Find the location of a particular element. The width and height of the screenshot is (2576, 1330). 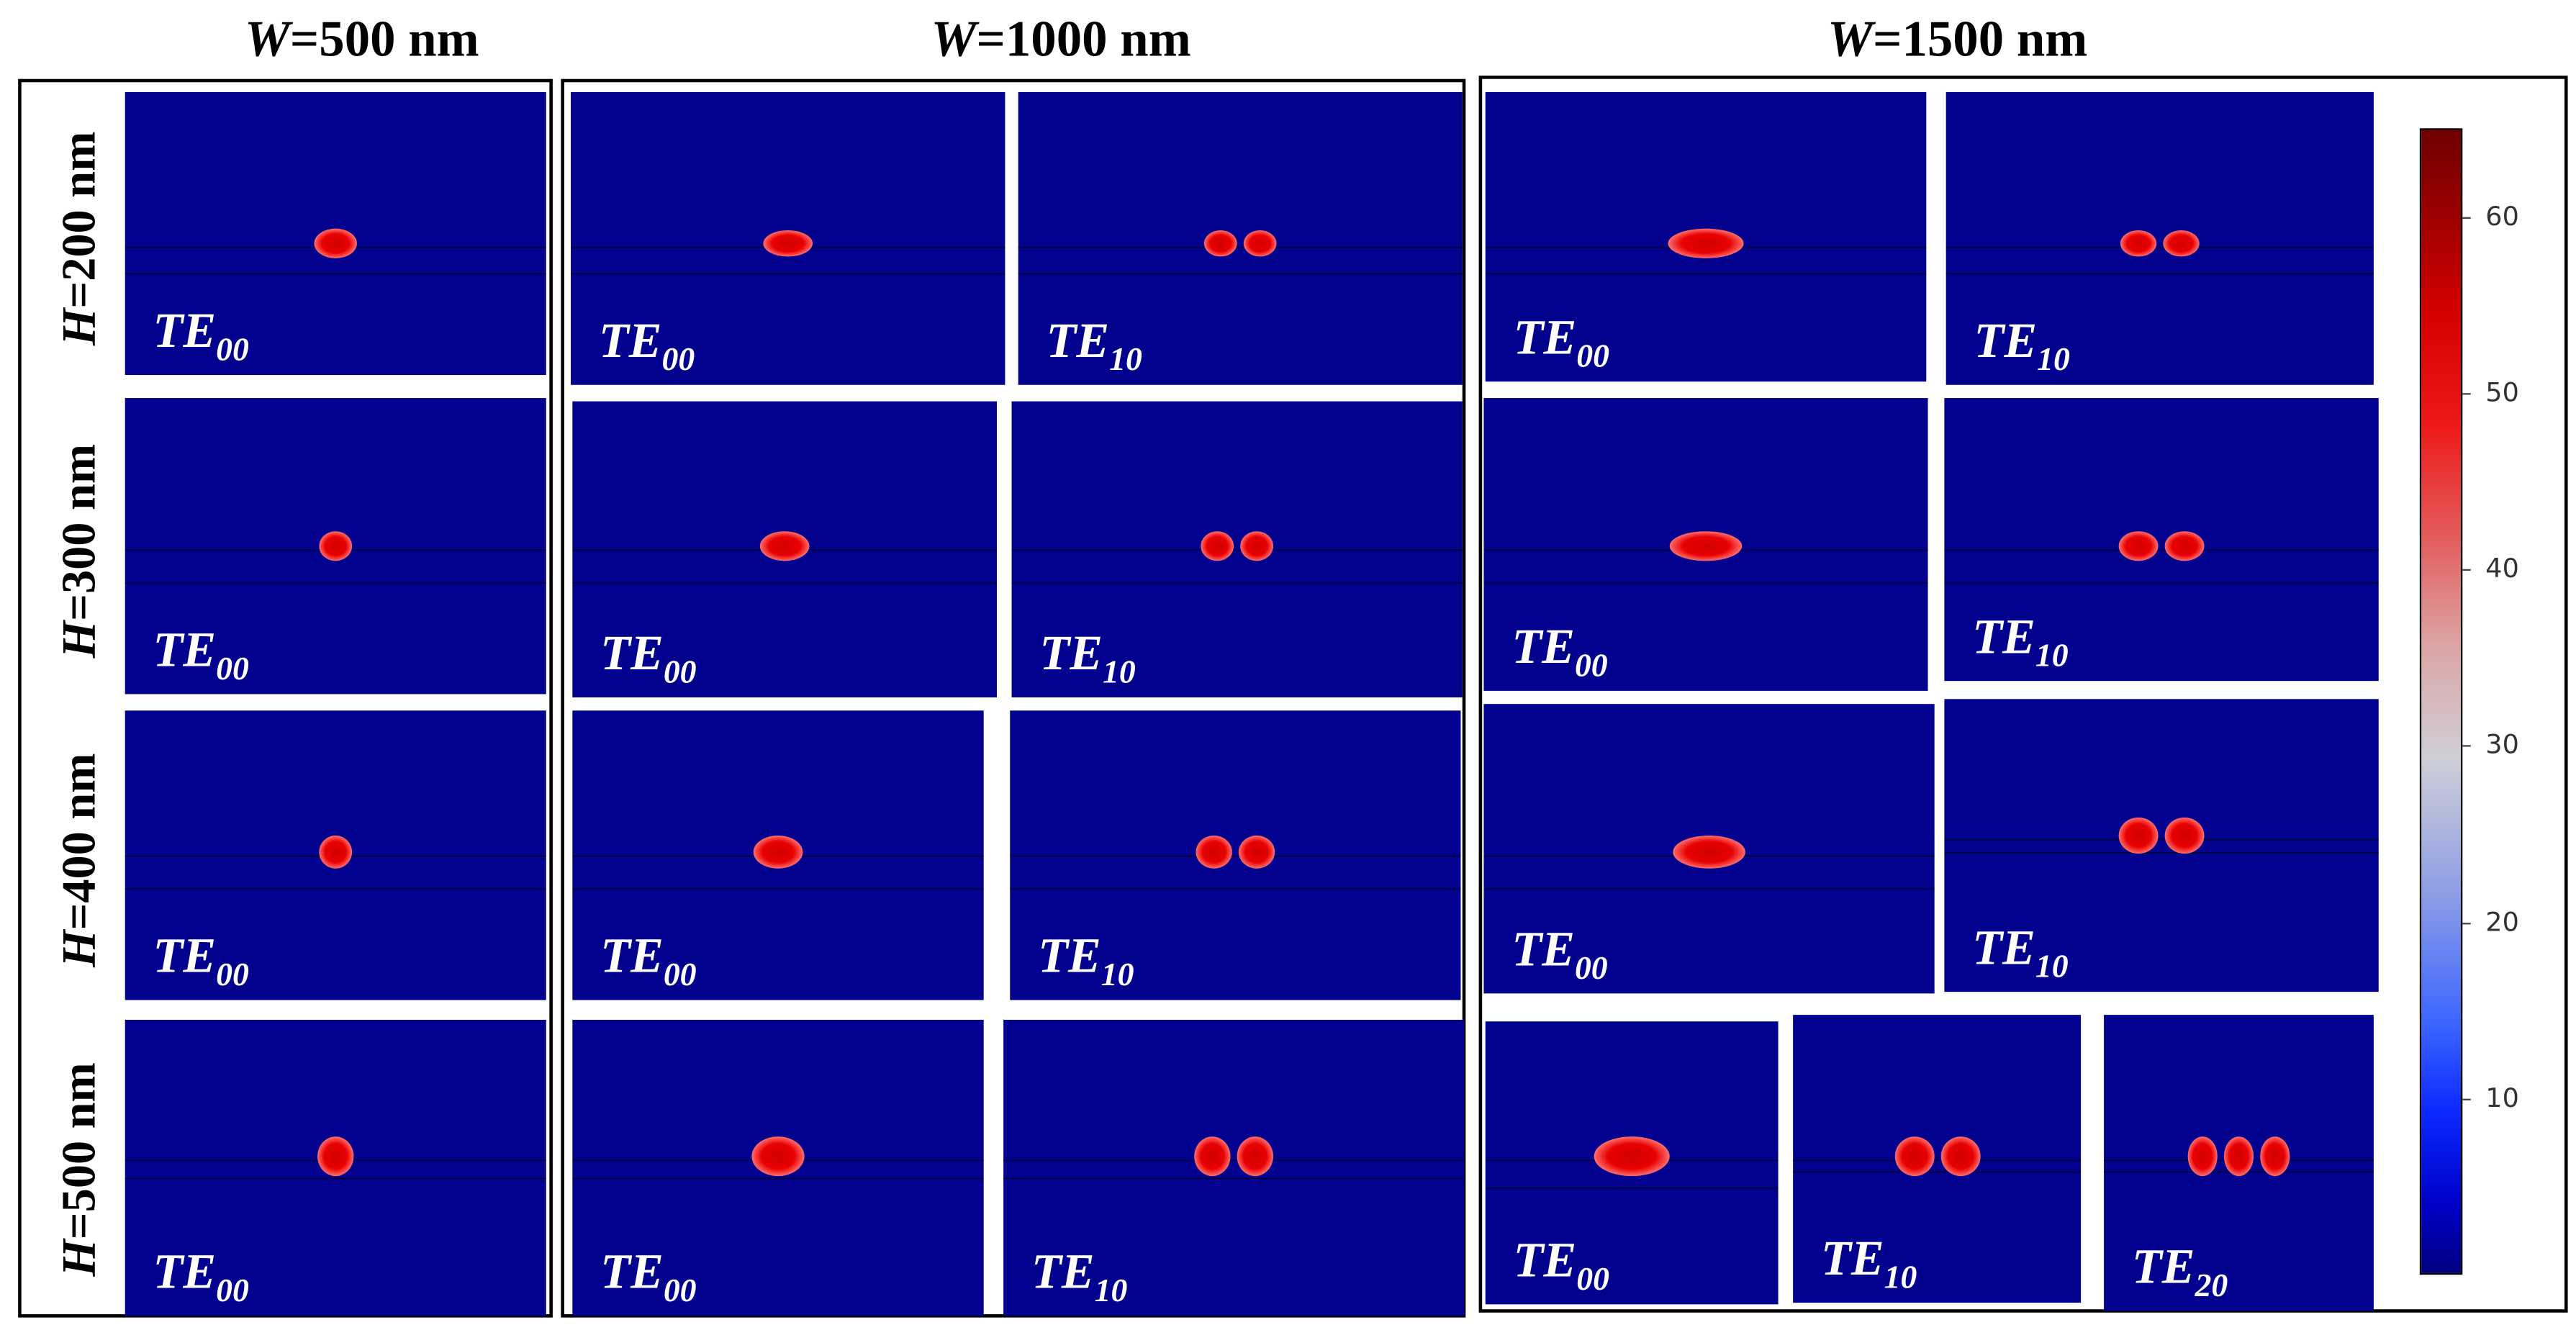

colorbar-tick-label: 60 is located at coordinates (2502, 216).